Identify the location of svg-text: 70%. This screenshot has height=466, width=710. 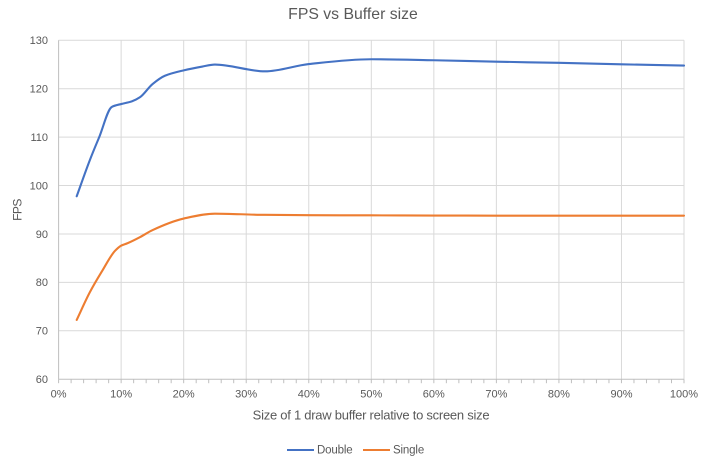
(496, 394).